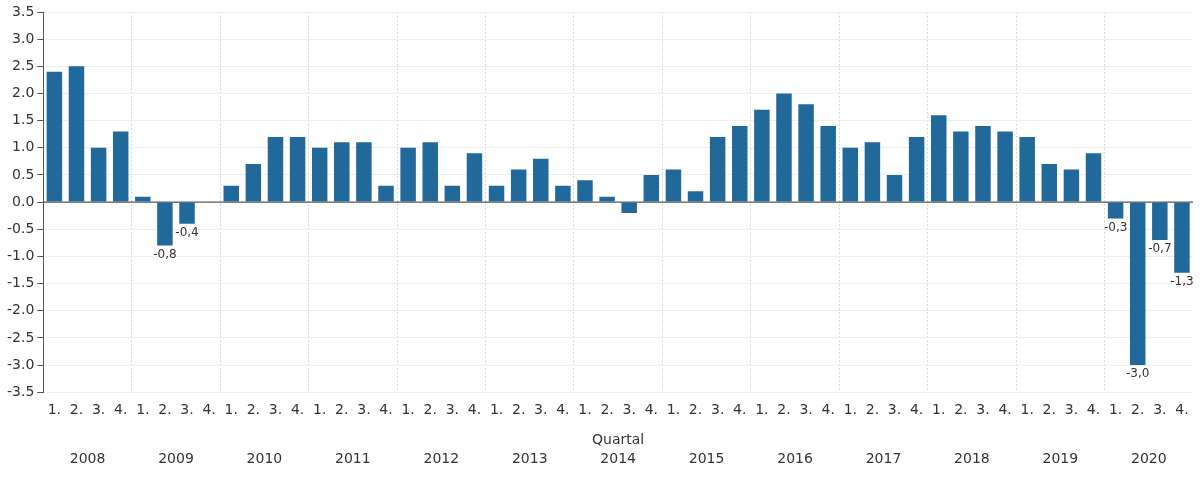 This screenshot has width=1203, height=487. Describe the element at coordinates (23, 200) in the screenshot. I see `y-tick-label: 0.0` at that location.